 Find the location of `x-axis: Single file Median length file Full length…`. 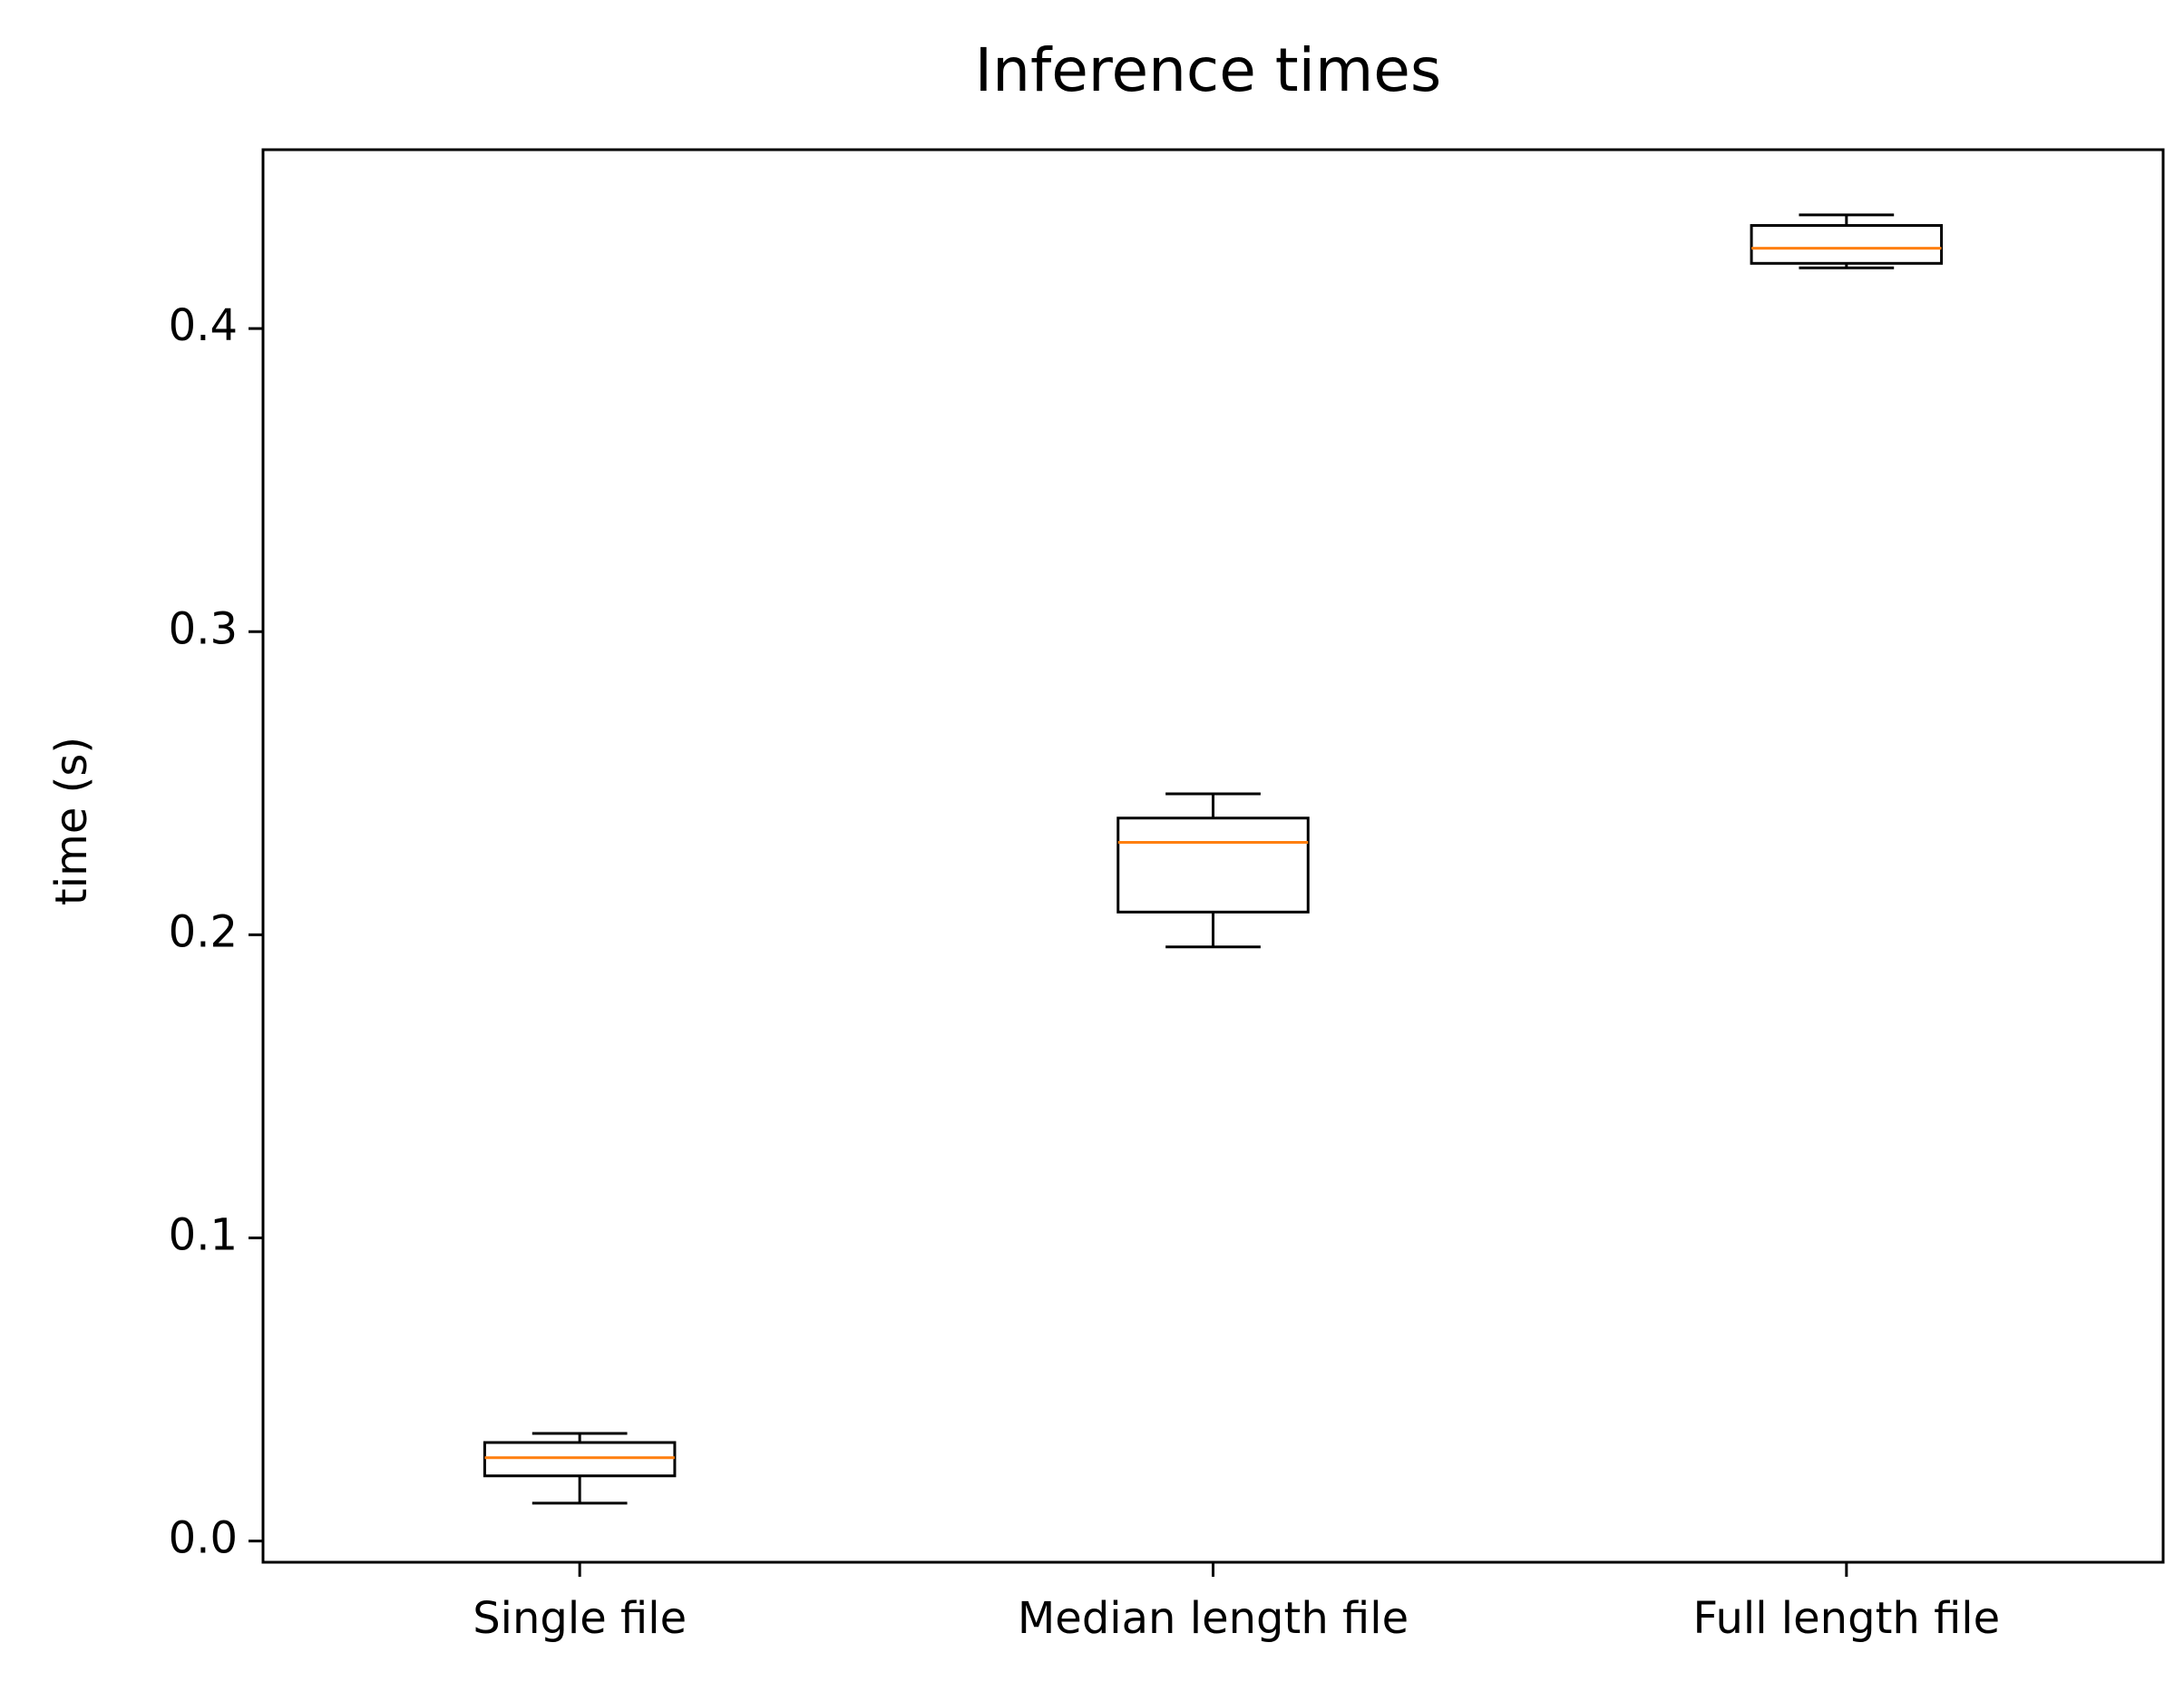

x-axis: Single file Median length file Full length… is located at coordinates (1236, 1603).